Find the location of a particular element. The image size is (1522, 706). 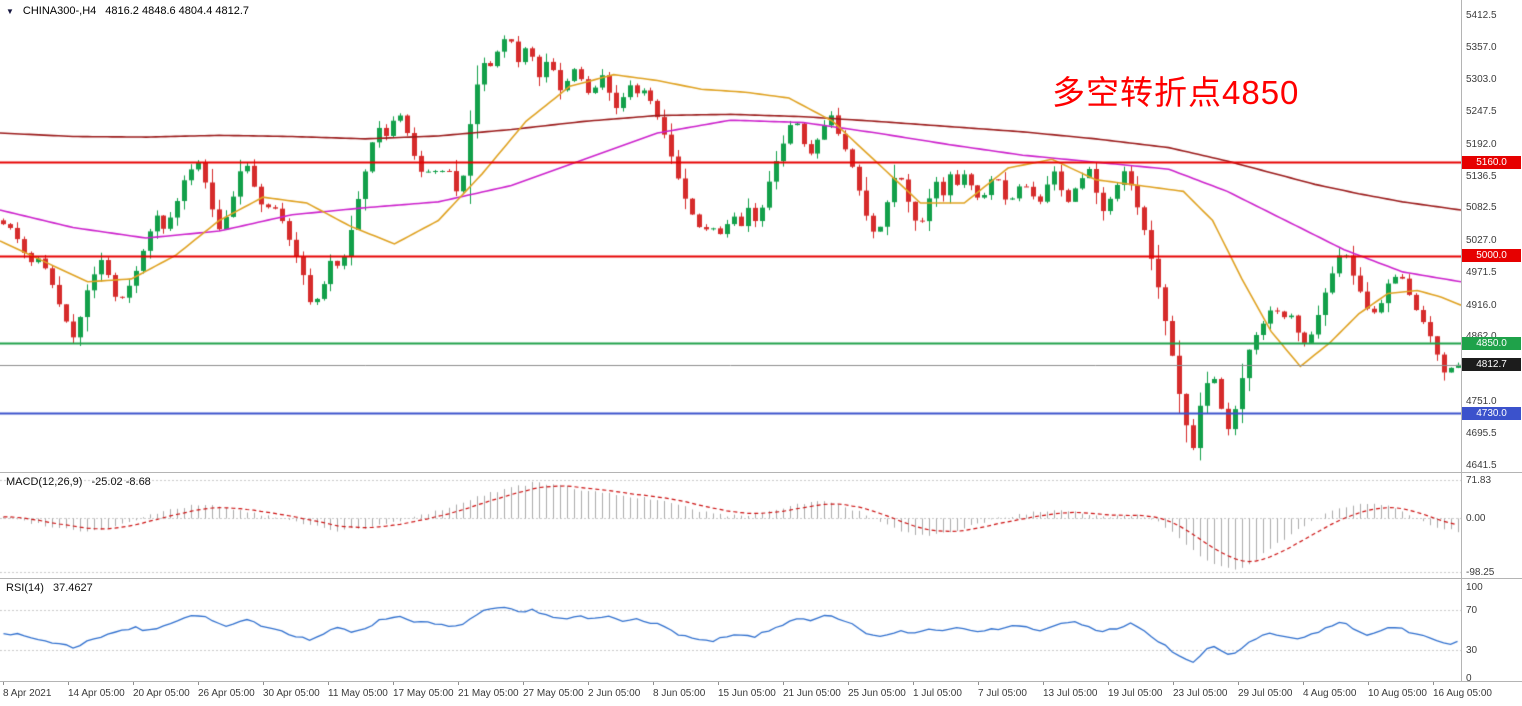

rsi-axis-label: 0 is located at coordinates (1469, 678).